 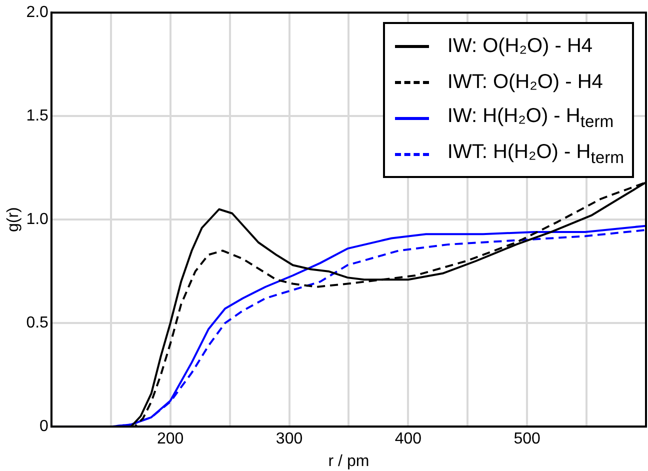 I want to click on y-tick-label: 2.0, so click(x=37, y=13).